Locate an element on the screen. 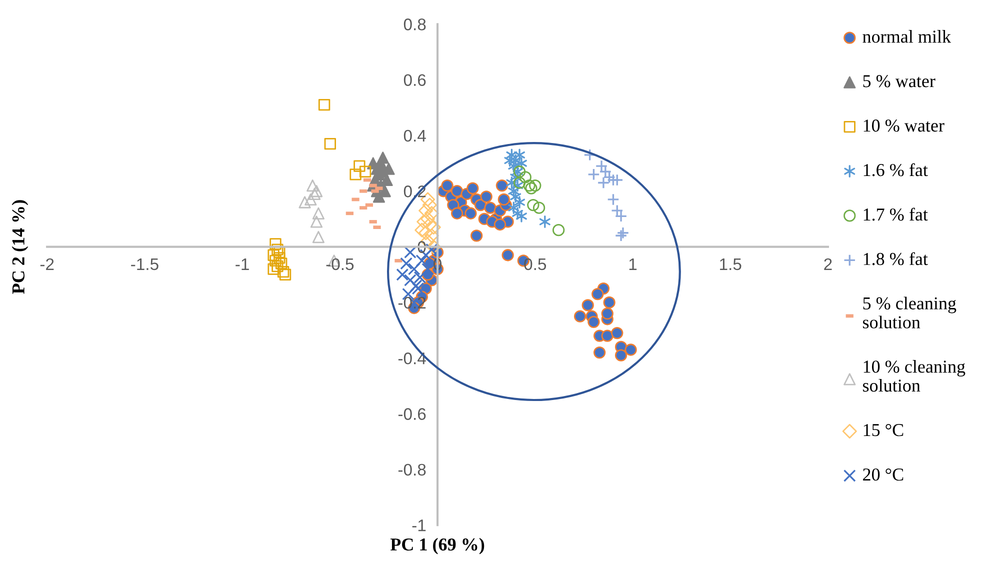 This screenshot has width=981, height=561. legend-label: 20 °C is located at coordinates (883, 474).